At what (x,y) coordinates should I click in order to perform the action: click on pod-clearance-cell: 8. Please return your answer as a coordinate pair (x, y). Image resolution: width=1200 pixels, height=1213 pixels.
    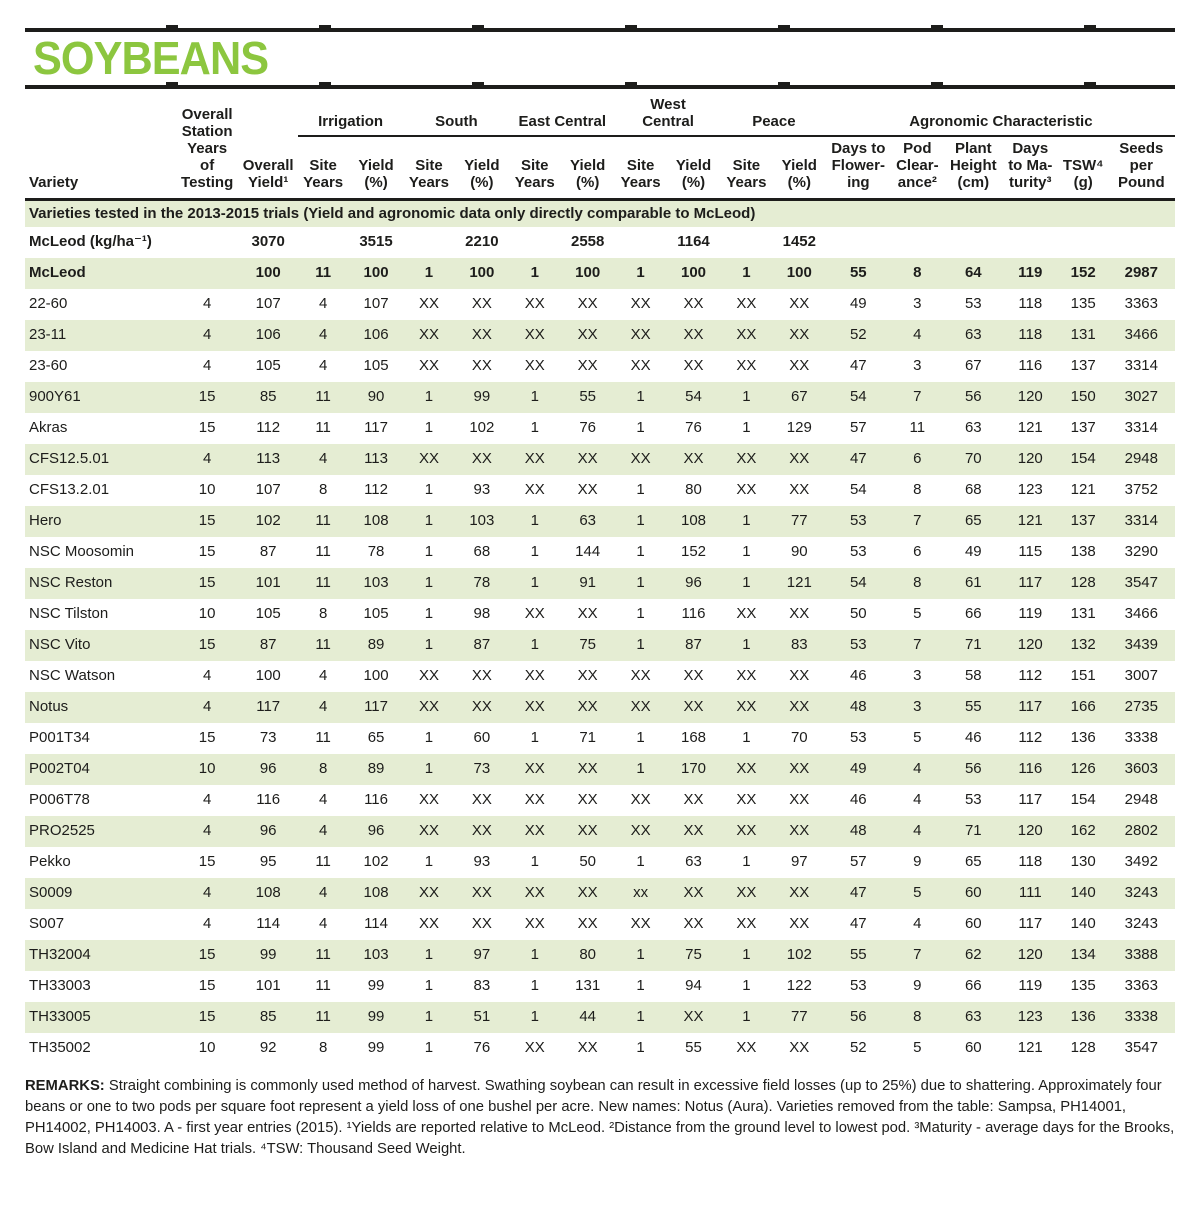
    Looking at the image, I should click on (917, 1016).